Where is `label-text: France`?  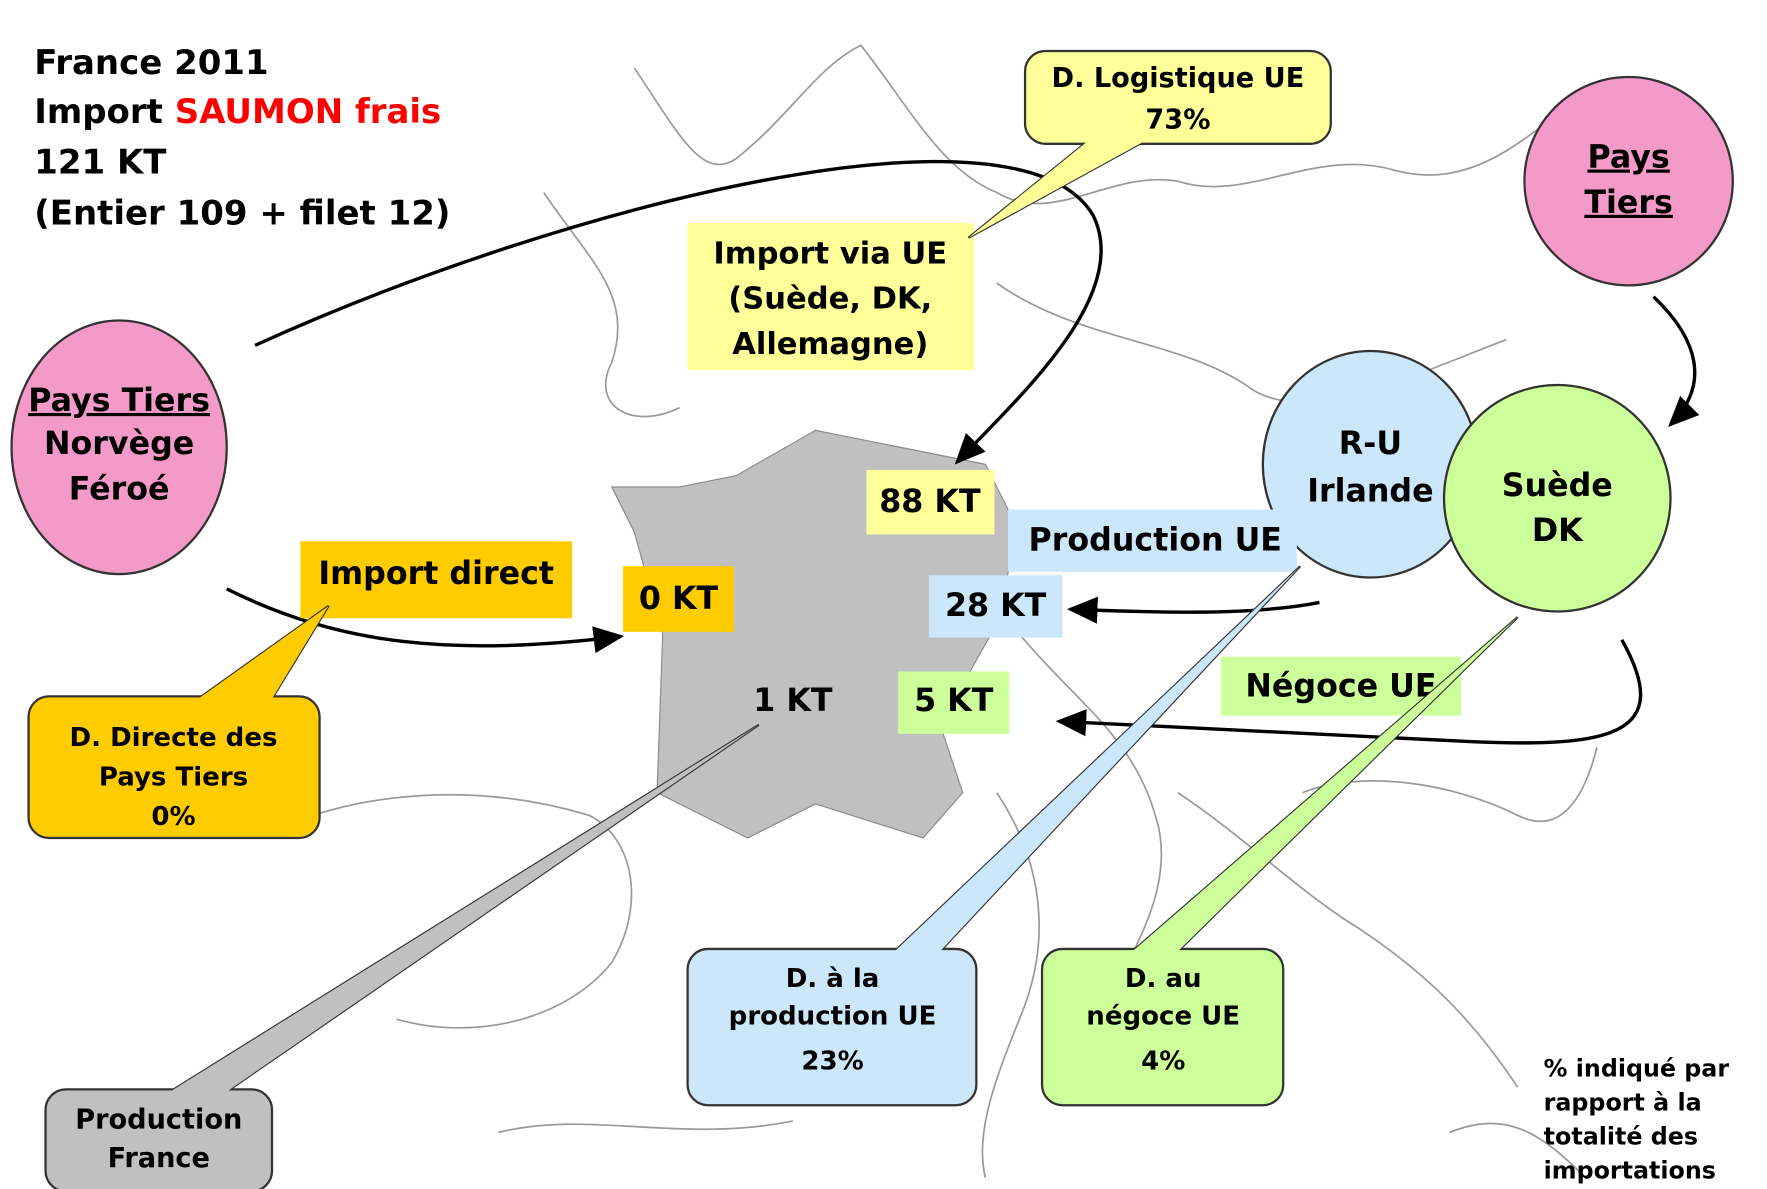 label-text: France is located at coordinates (159, 1158).